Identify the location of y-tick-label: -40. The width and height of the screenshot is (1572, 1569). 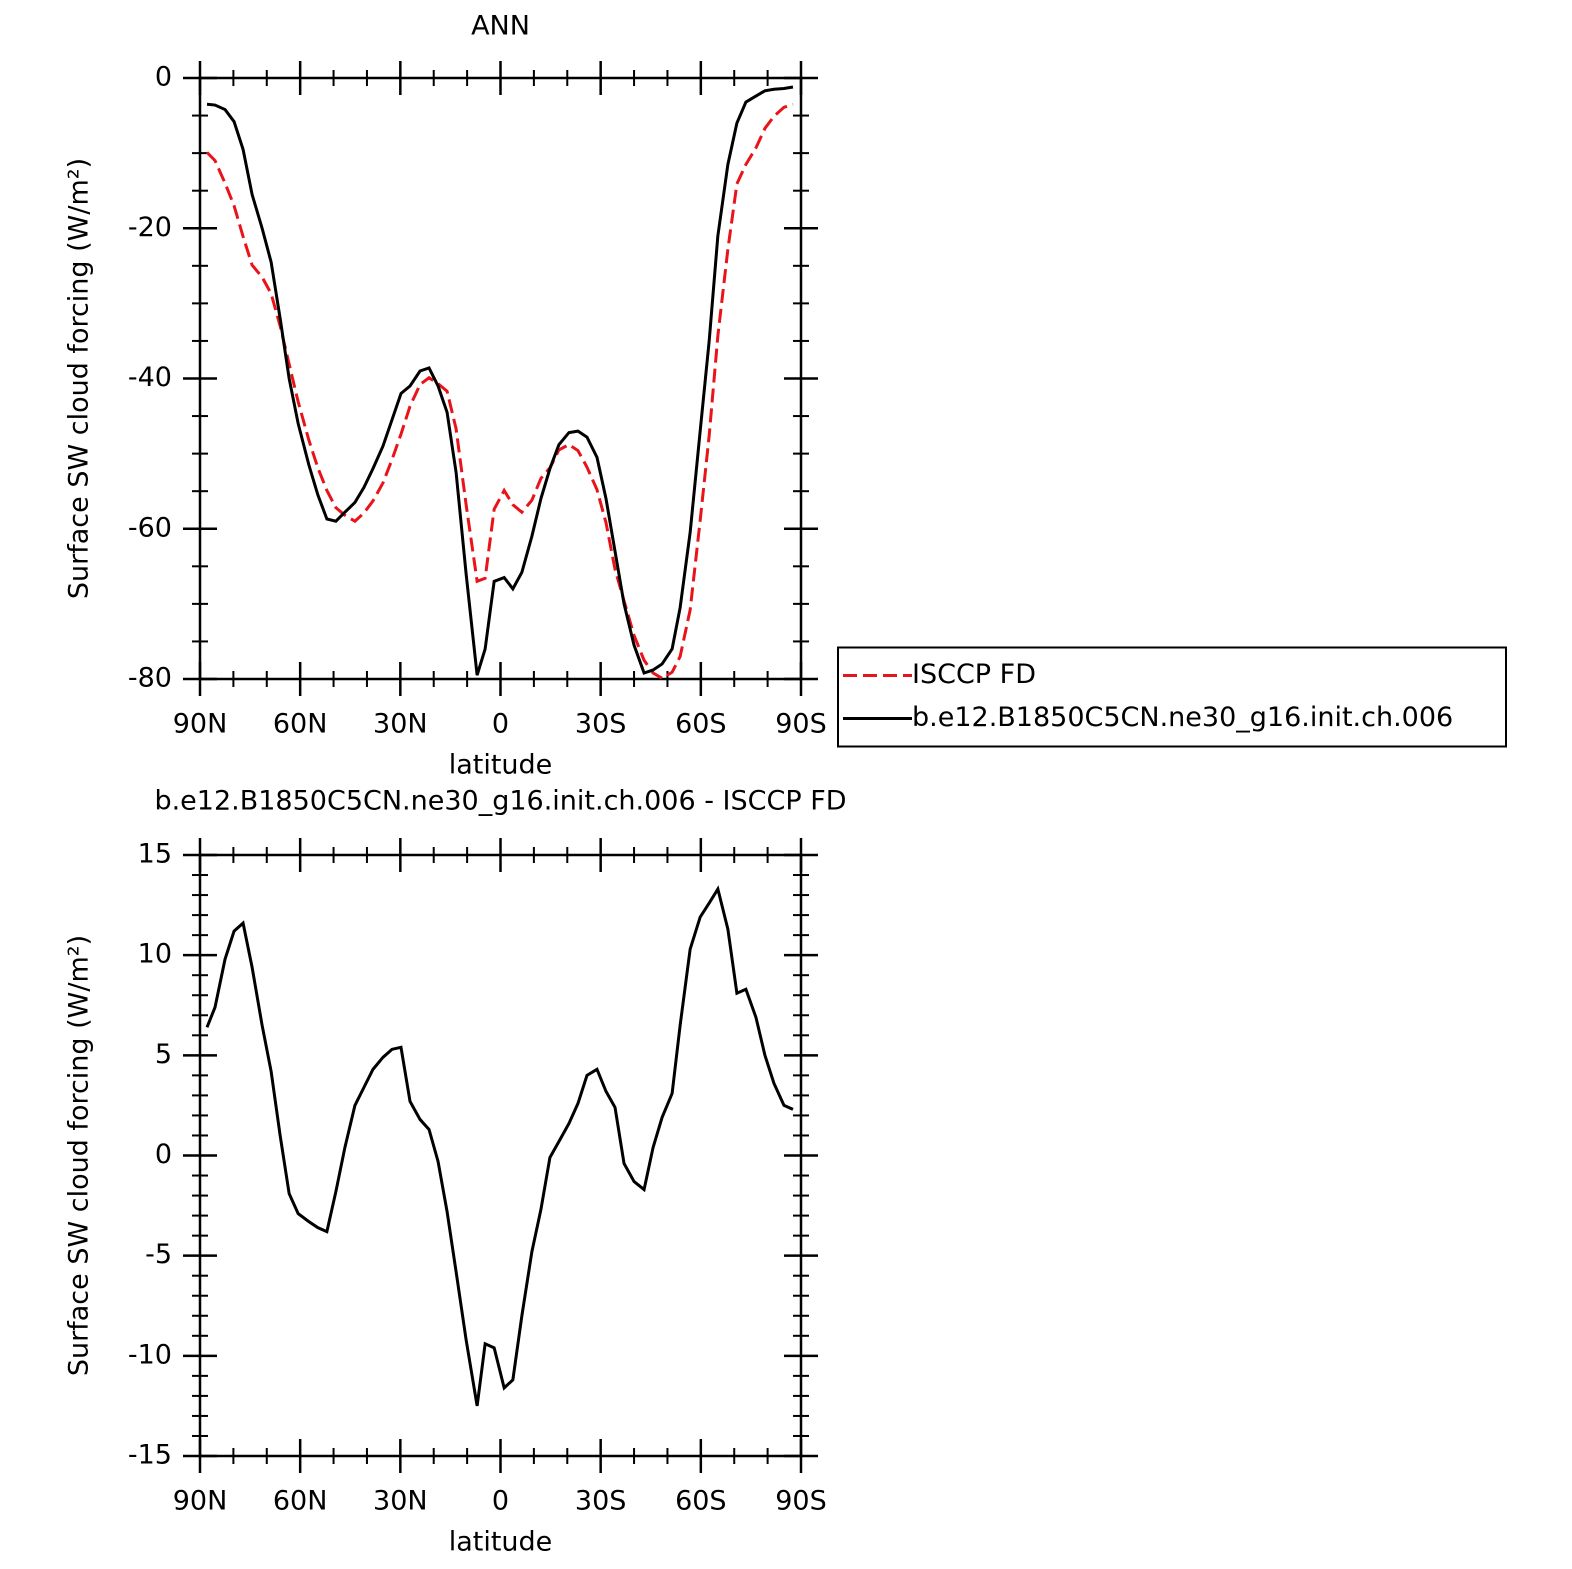
(150, 377).